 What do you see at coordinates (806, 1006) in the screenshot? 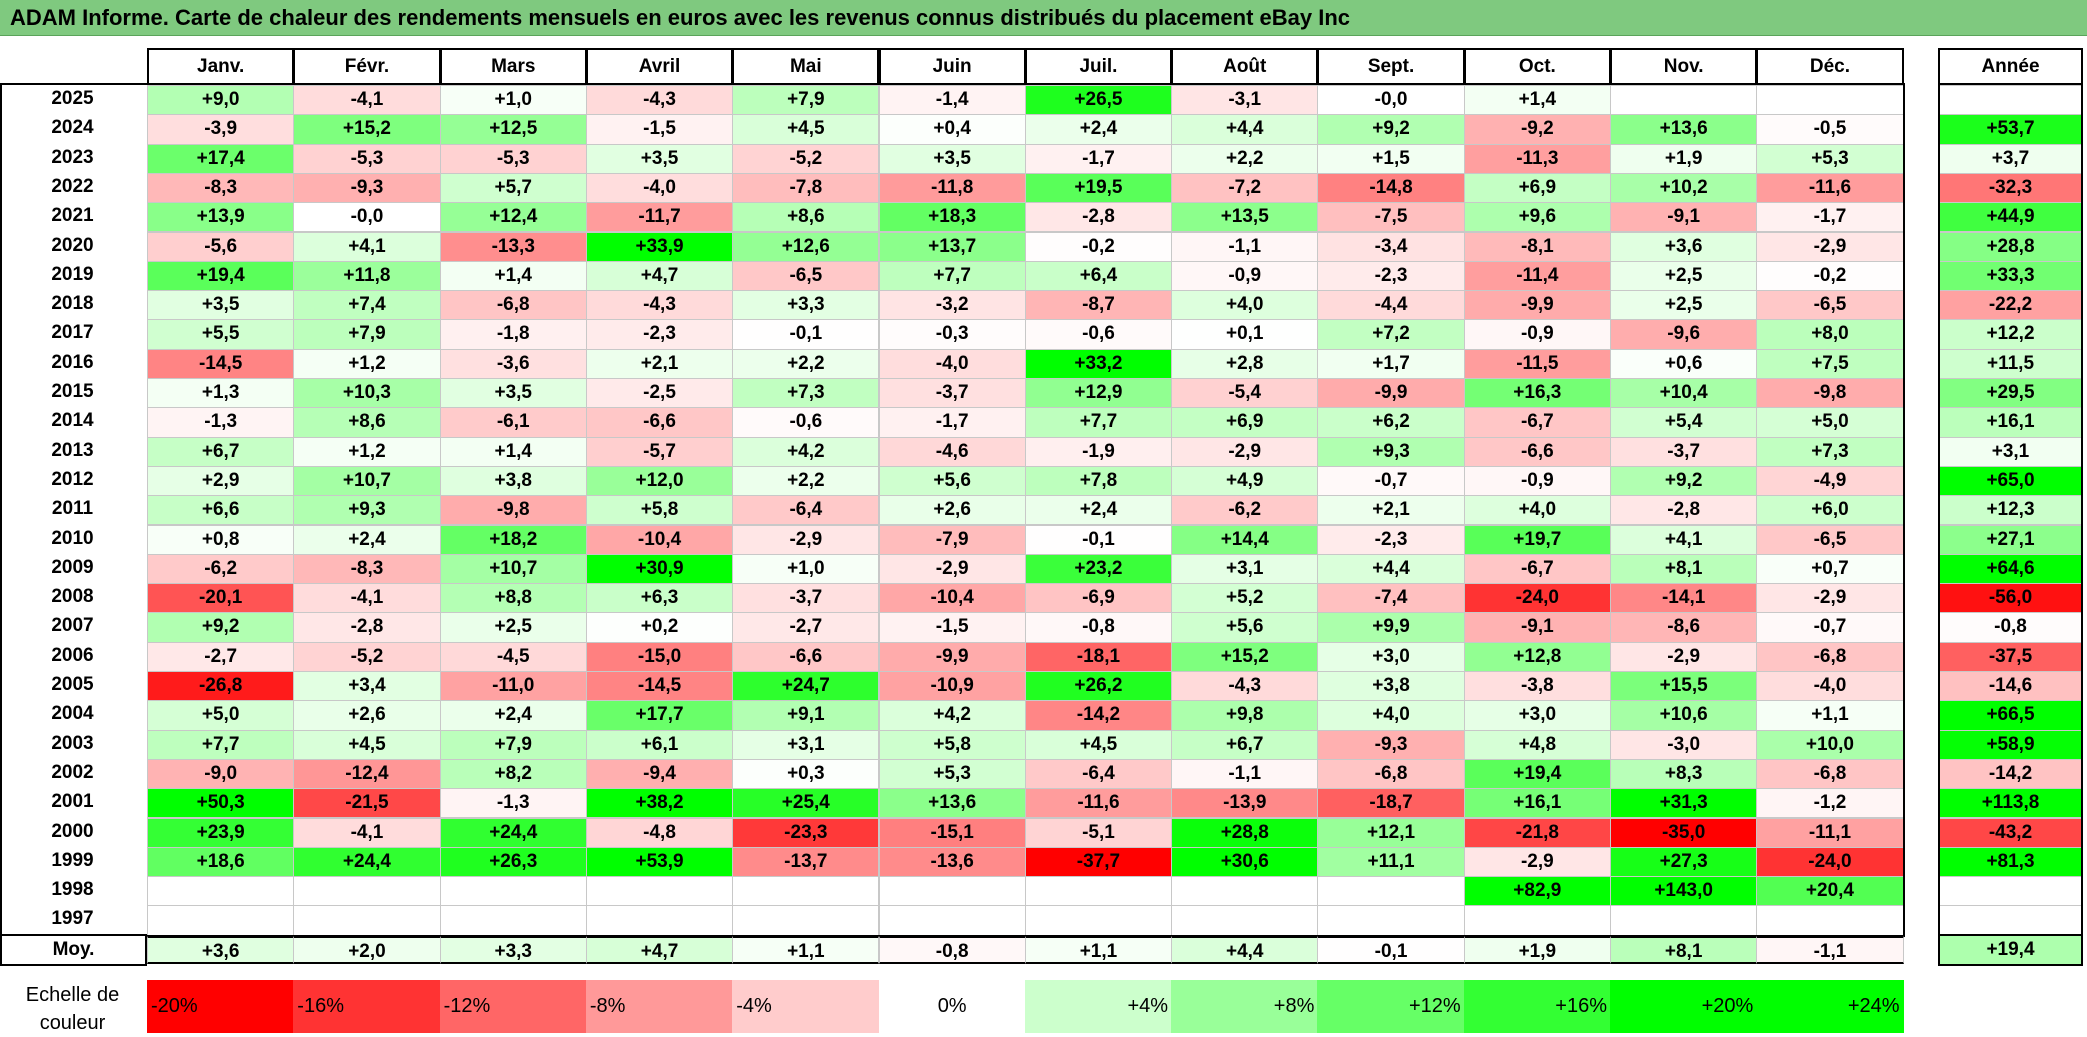
I see `scale-swatch: -4%` at bounding box center [806, 1006].